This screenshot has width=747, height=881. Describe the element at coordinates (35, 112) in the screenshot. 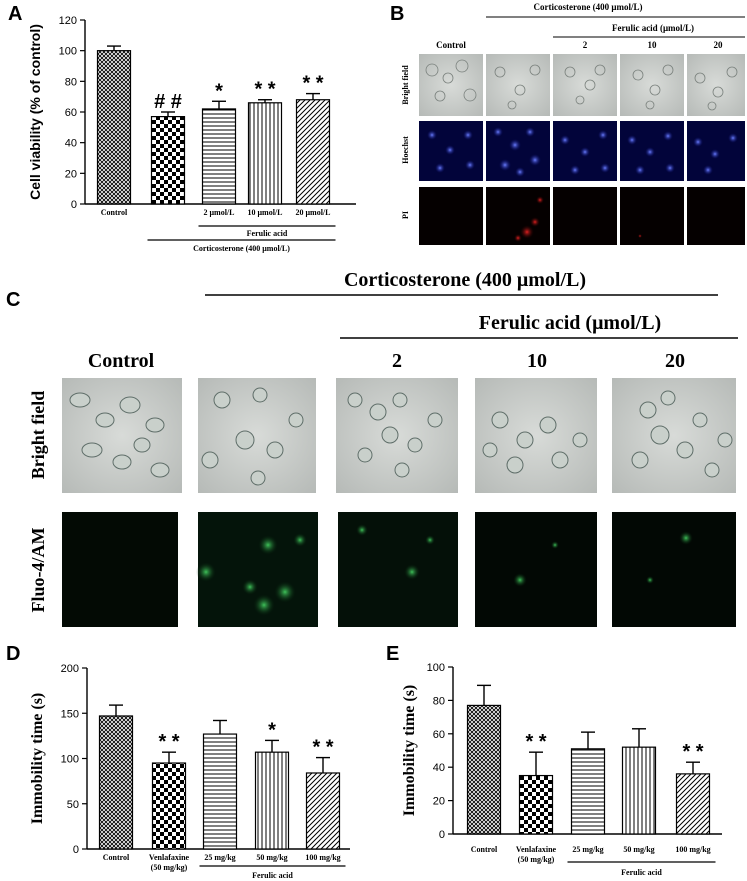

I see `y-axis-label: Cell viability (% of control)` at that location.